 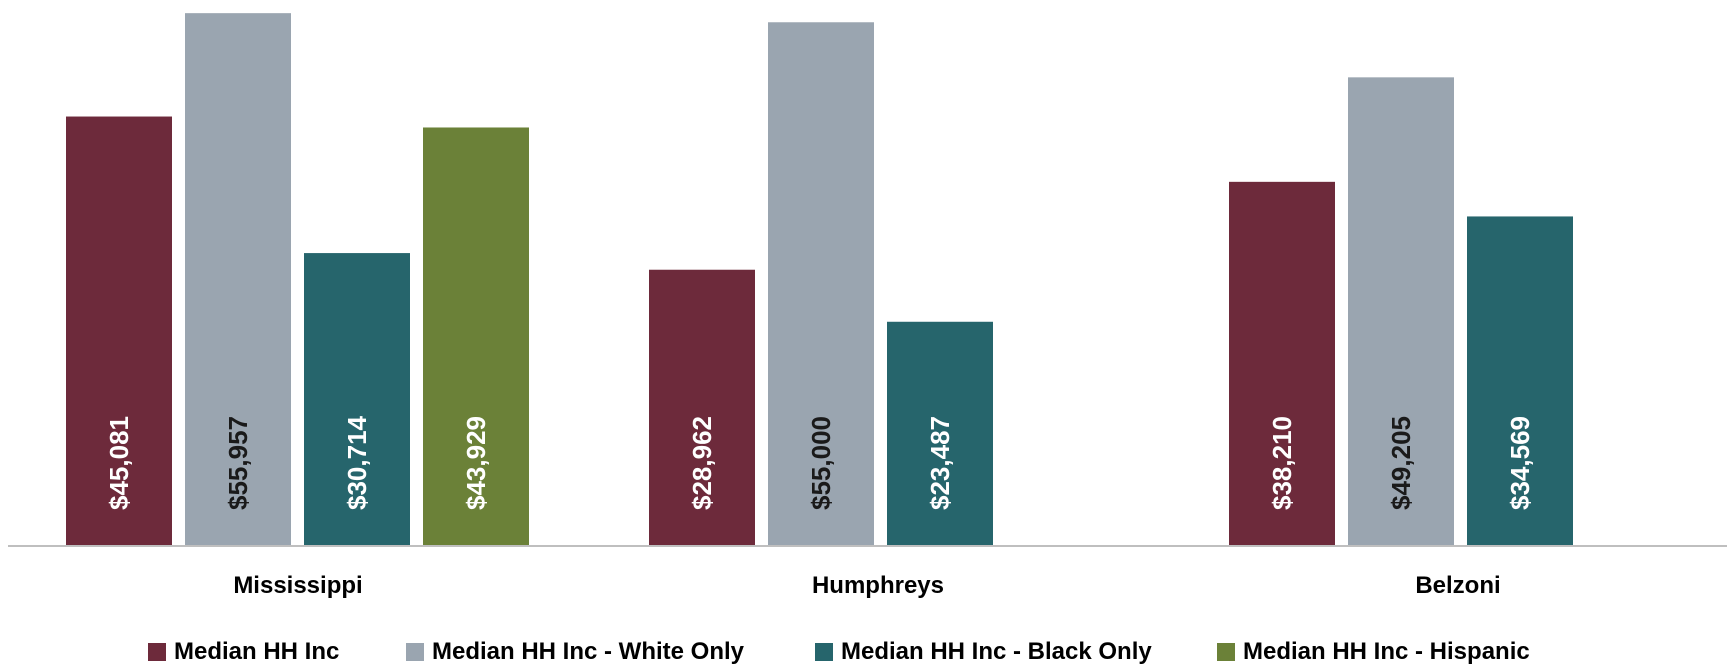 I want to click on legend-item: Median HH Inc - Black Only, so click(x=983, y=652).